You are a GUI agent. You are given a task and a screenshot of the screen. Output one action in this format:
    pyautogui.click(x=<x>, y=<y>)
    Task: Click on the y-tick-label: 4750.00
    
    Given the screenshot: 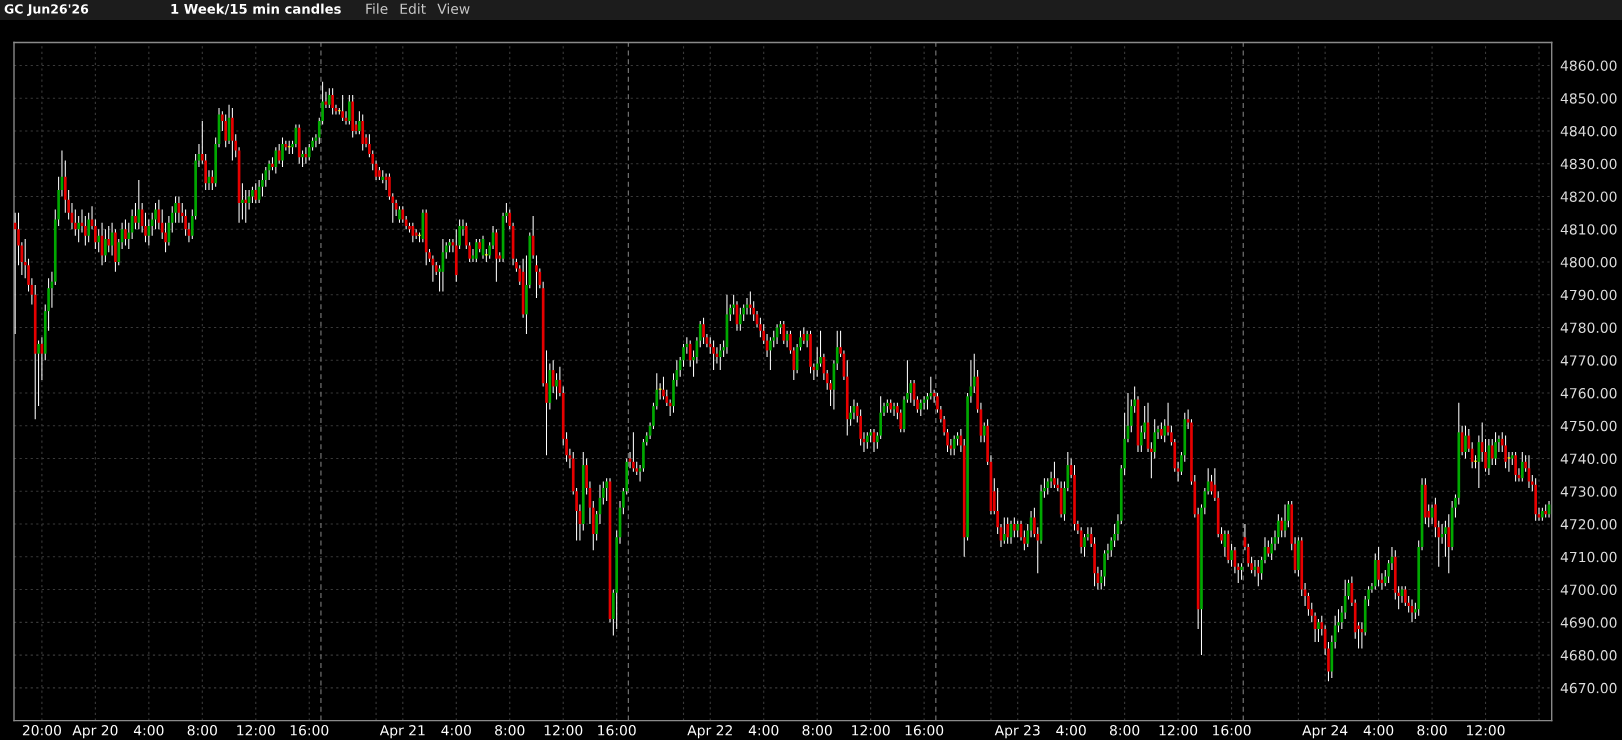 What is the action you would take?
    pyautogui.click(x=1588, y=426)
    